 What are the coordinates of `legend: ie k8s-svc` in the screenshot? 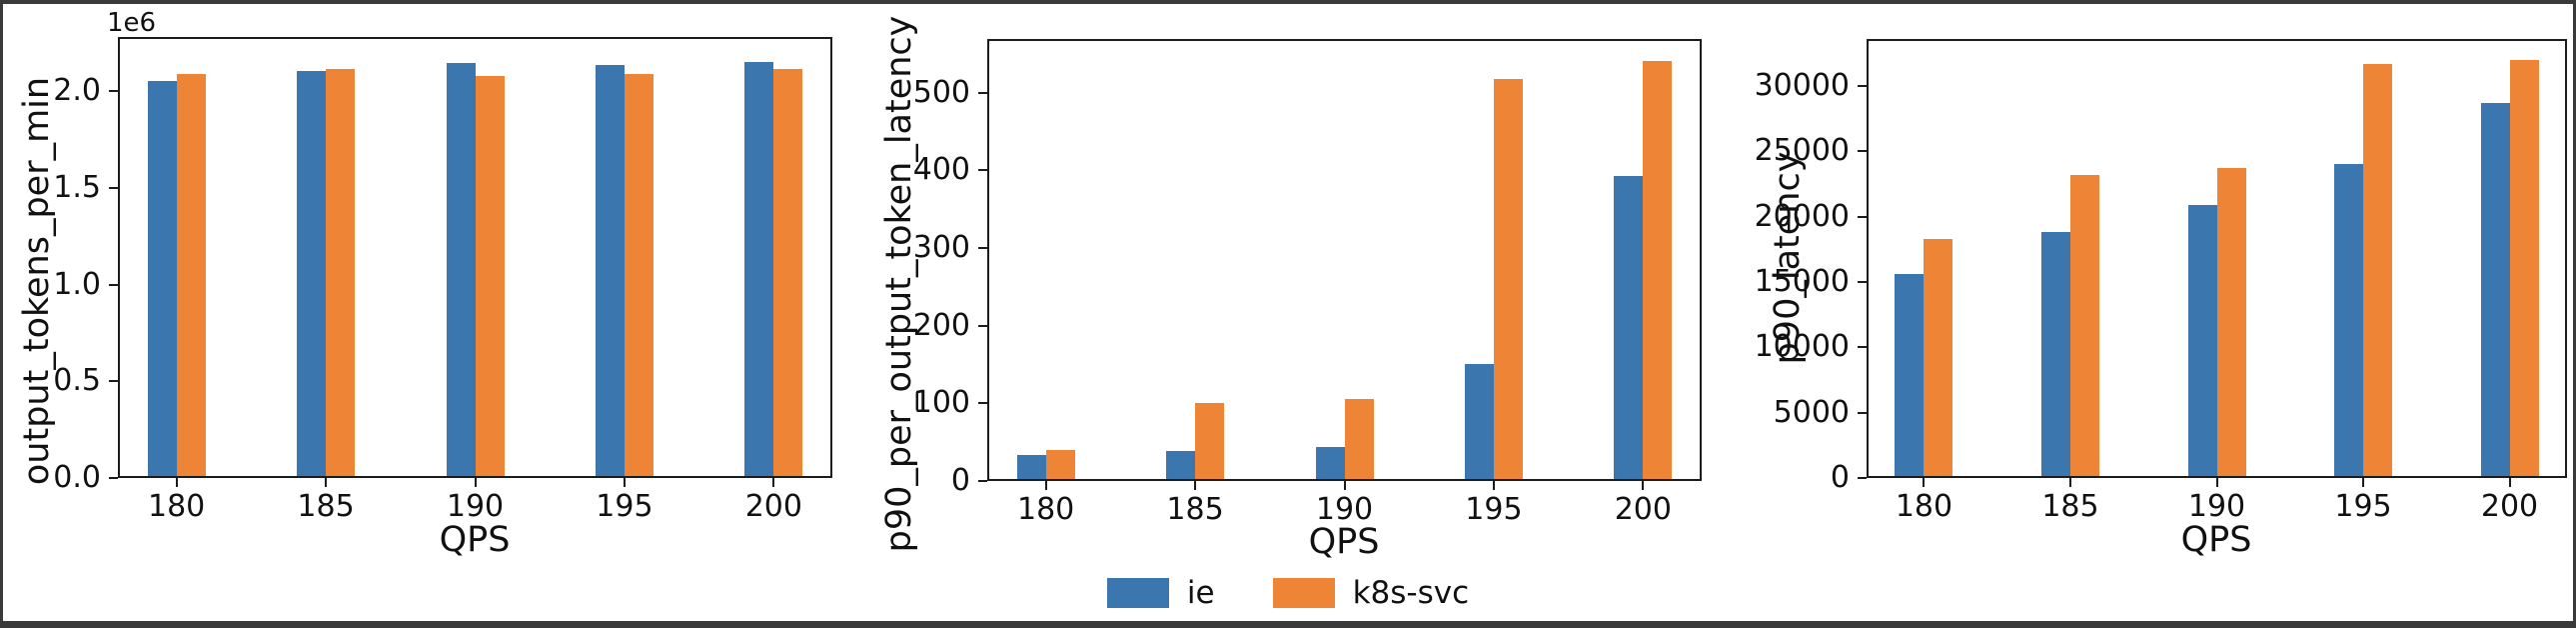 It's located at (1288, 593).